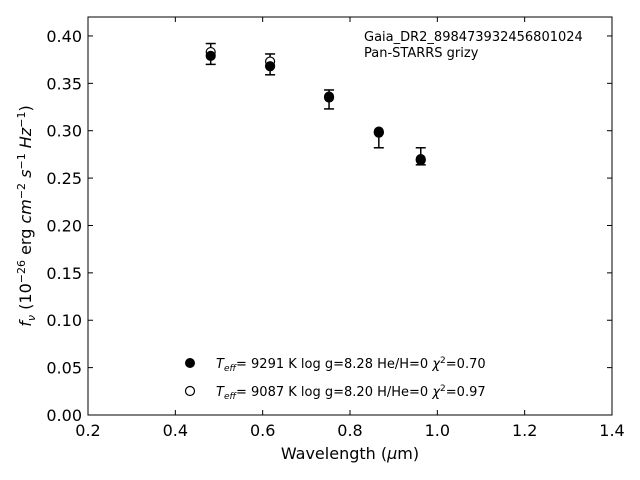 Image resolution: width=640 pixels, height=480 pixels. What do you see at coordinates (64, 225) in the screenshot?
I see `y-tick-label: 0.20` at bounding box center [64, 225].